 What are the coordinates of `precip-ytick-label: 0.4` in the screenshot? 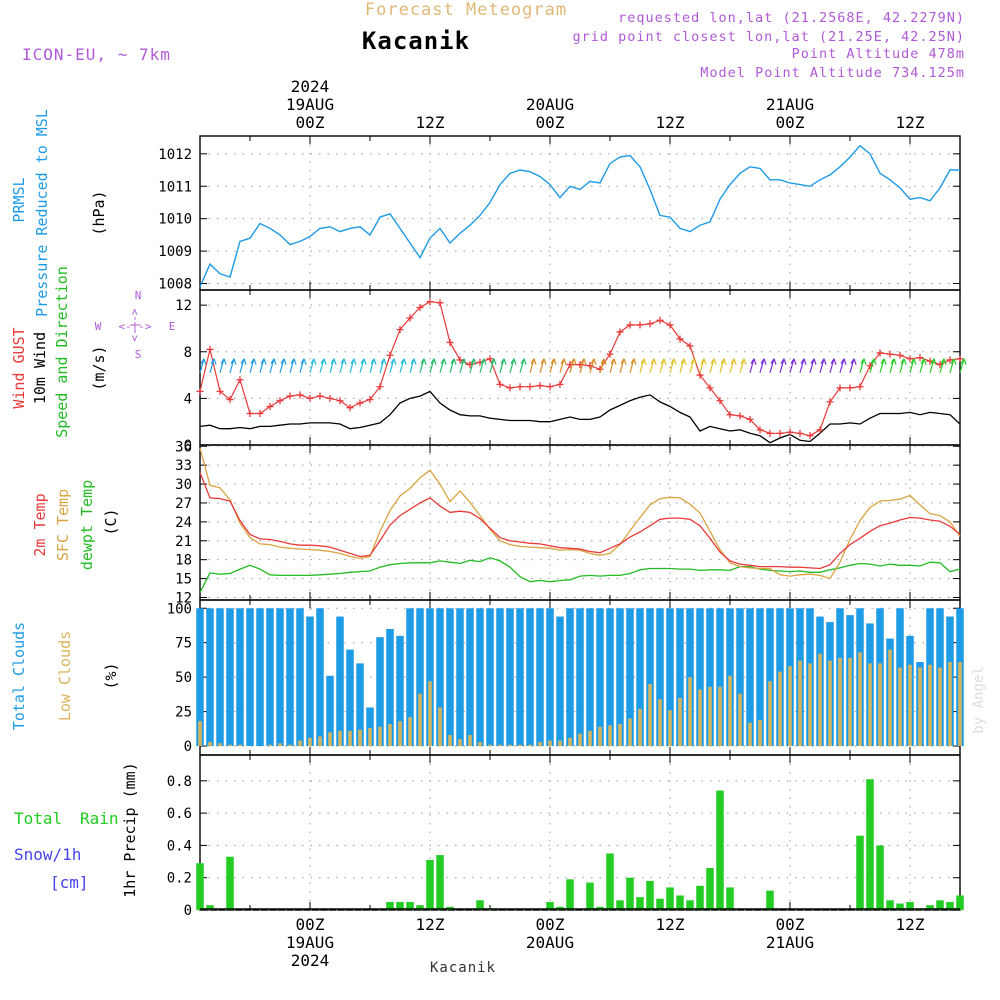 It's located at (179, 846).